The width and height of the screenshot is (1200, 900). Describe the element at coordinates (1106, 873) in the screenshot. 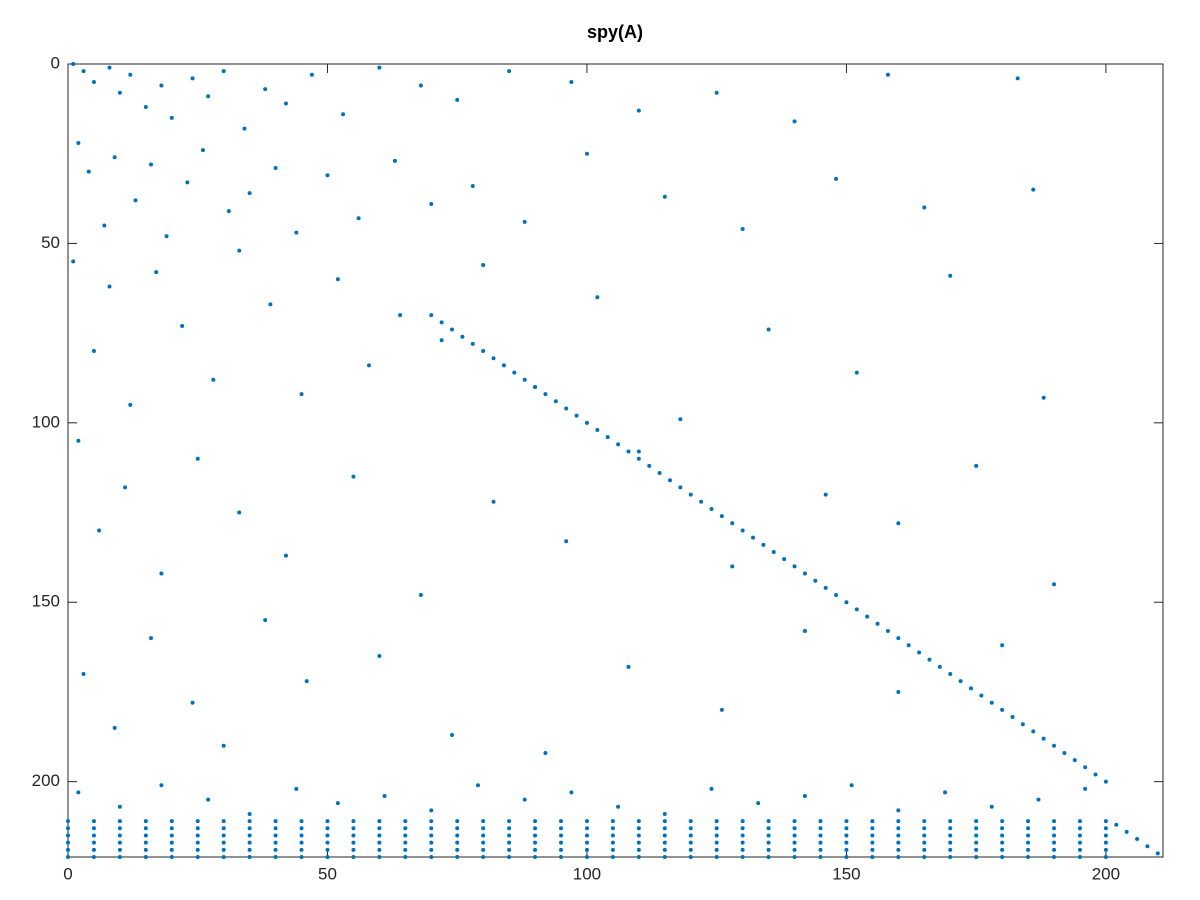

I see `x-tick-label: 200` at that location.